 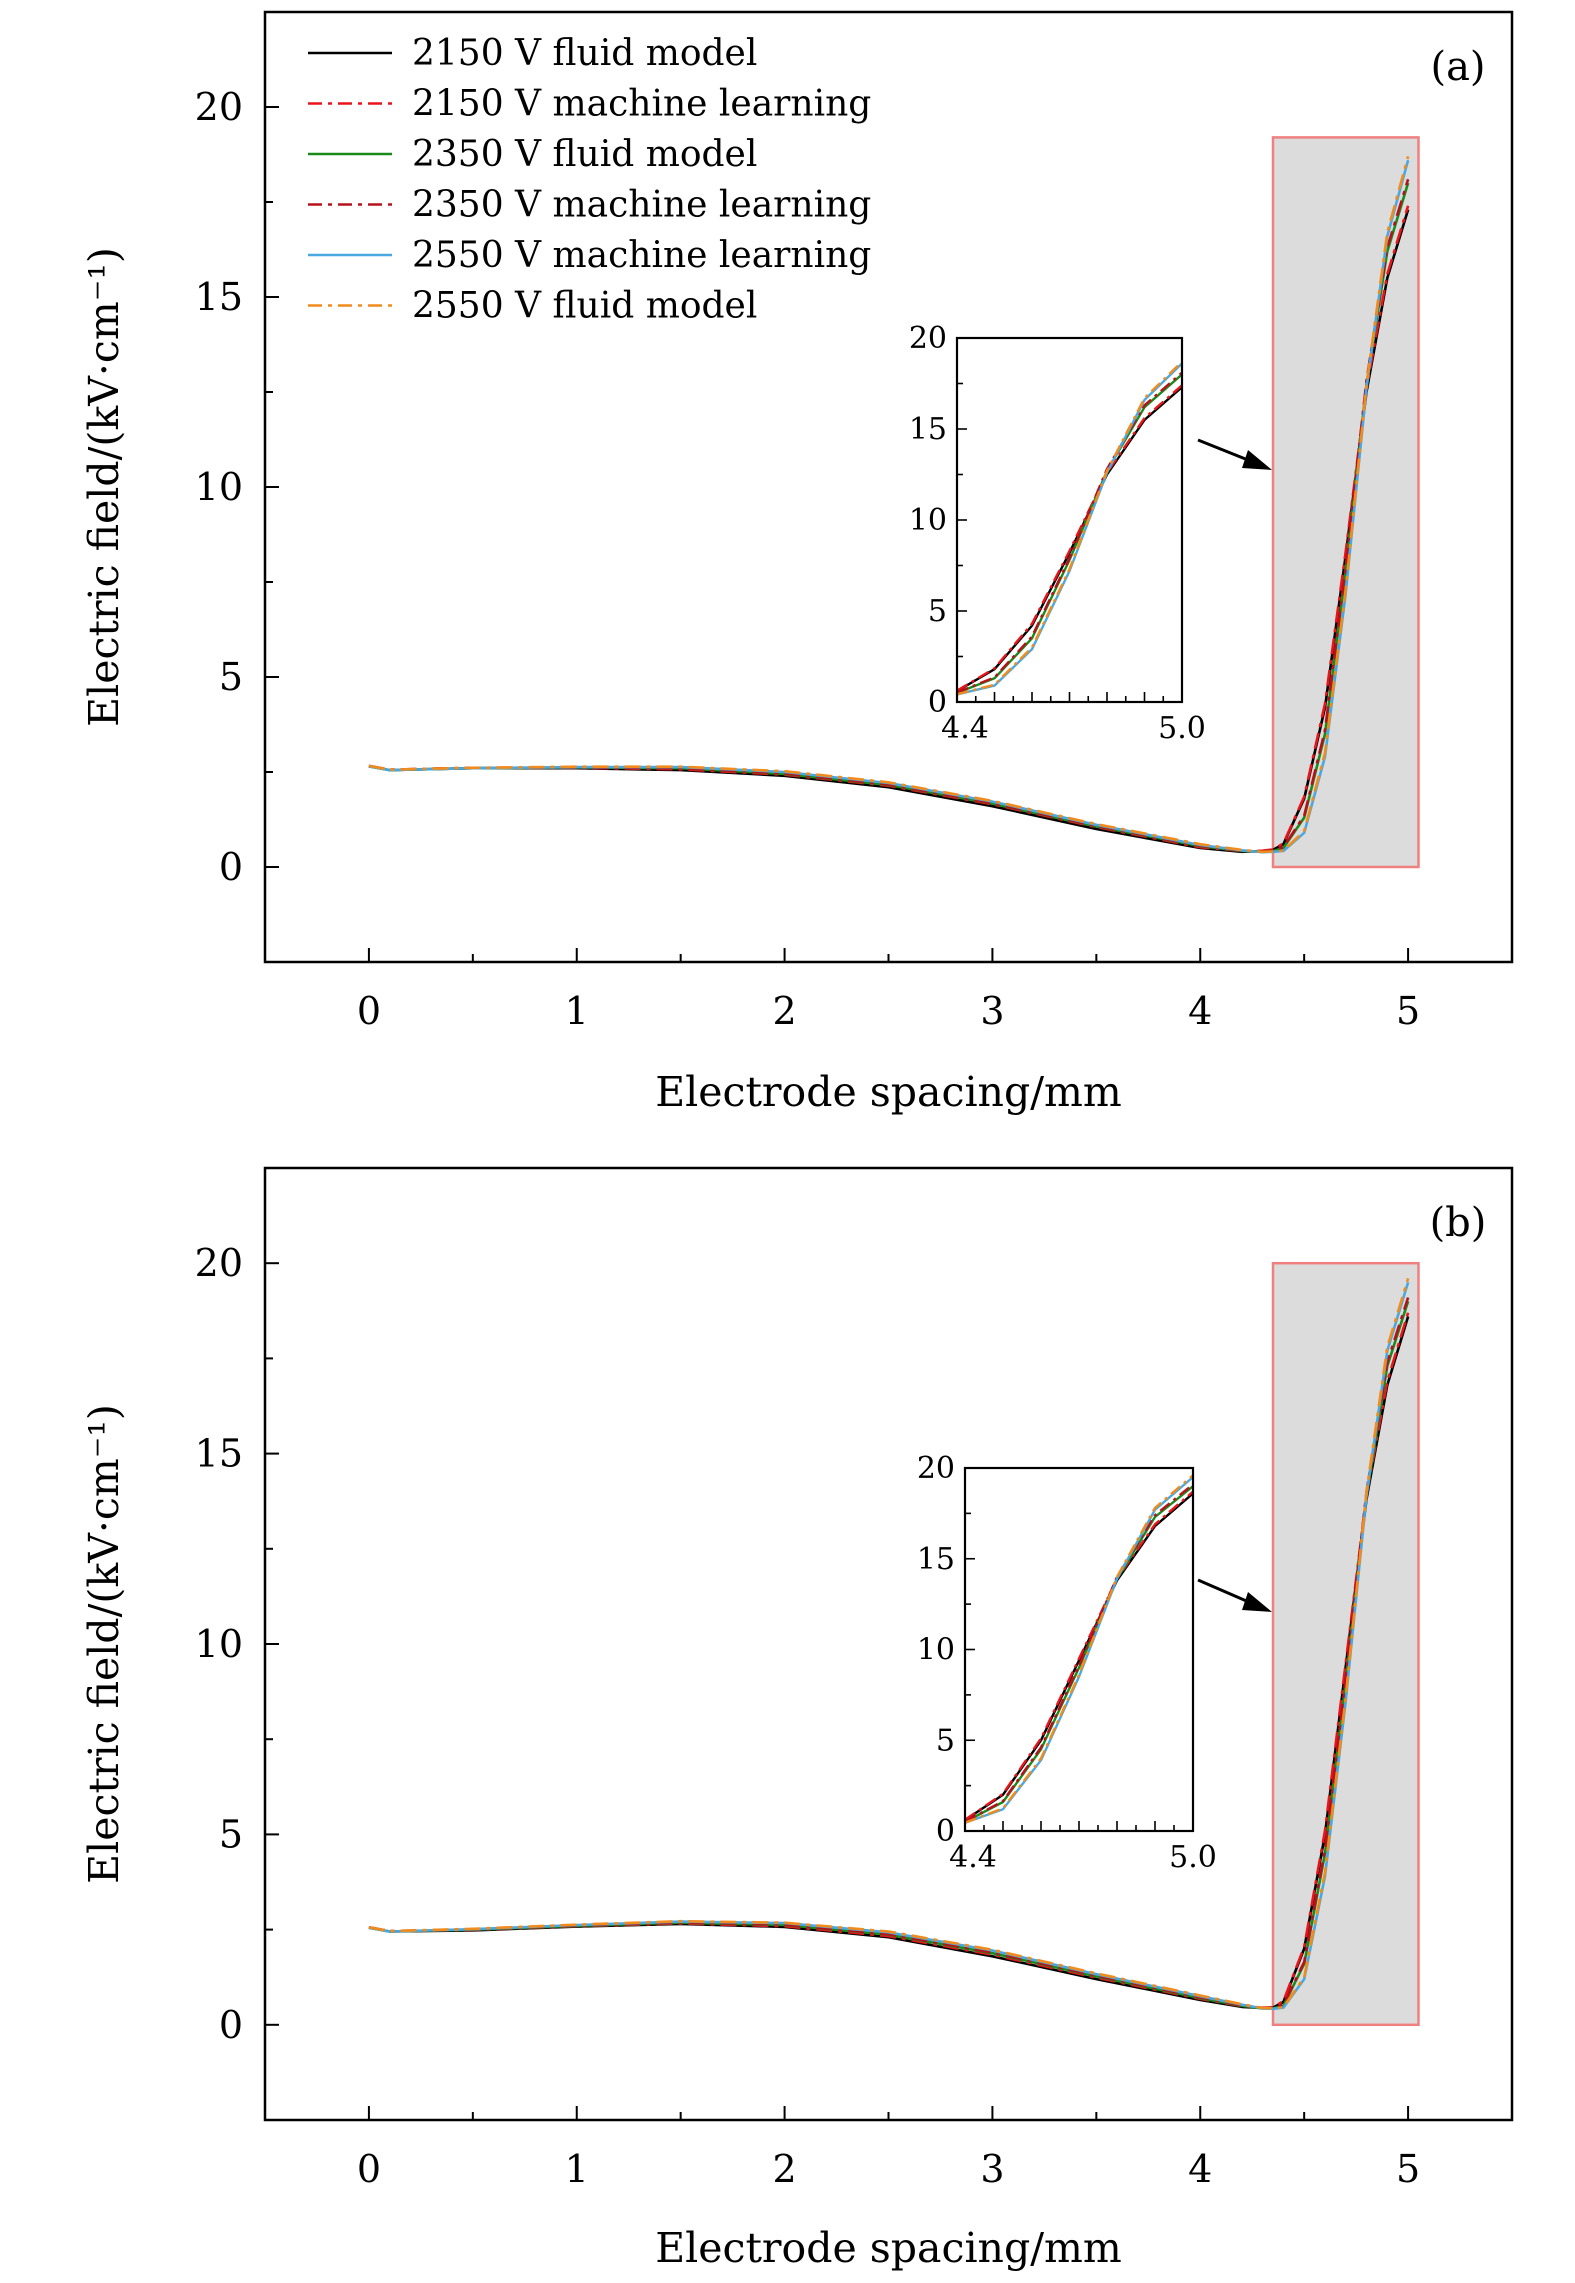 What do you see at coordinates (641, 104) in the screenshot?
I see `legend-label-2: 2150 V machine learning` at bounding box center [641, 104].